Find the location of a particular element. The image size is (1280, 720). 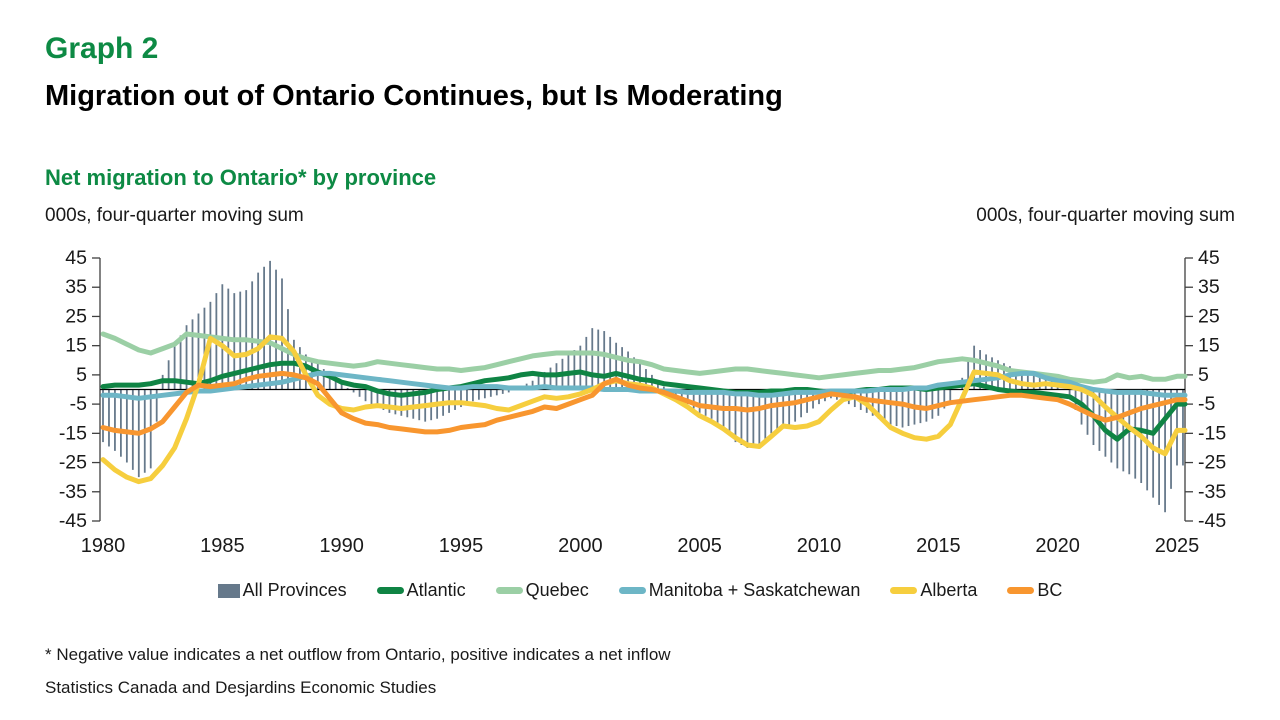

left-axis-unit-label: 000s, four-quarter moving sum is located at coordinates (174, 215).